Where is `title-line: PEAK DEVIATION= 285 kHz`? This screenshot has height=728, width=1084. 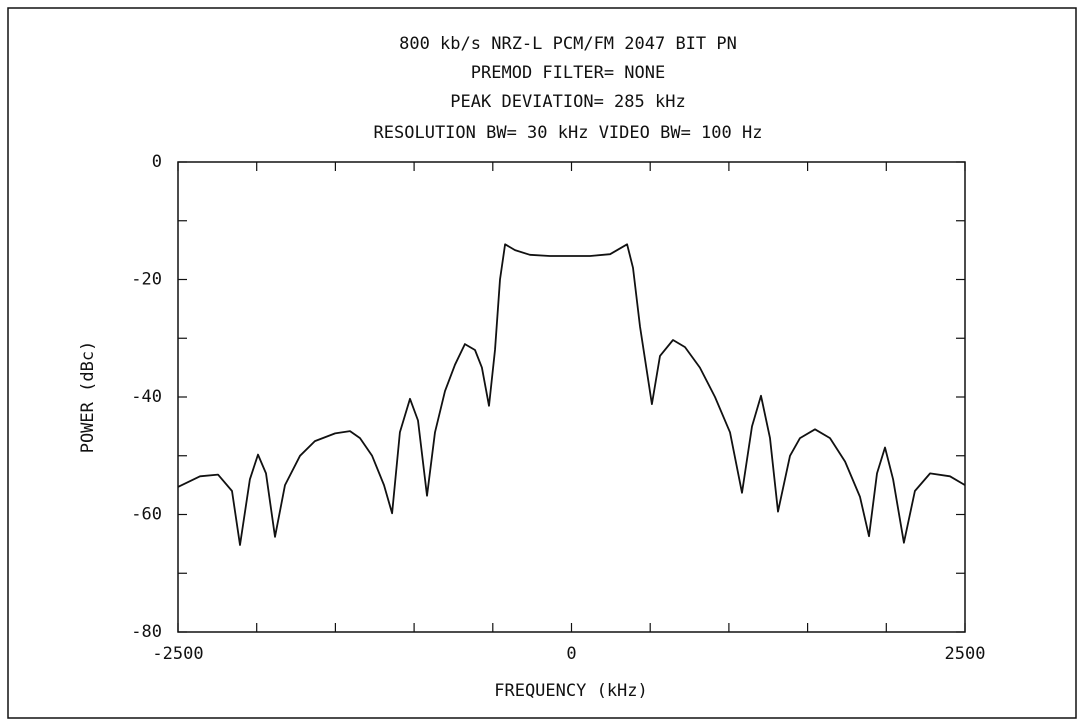 title-line: PEAK DEVIATION= 285 kHz is located at coordinates (567, 102).